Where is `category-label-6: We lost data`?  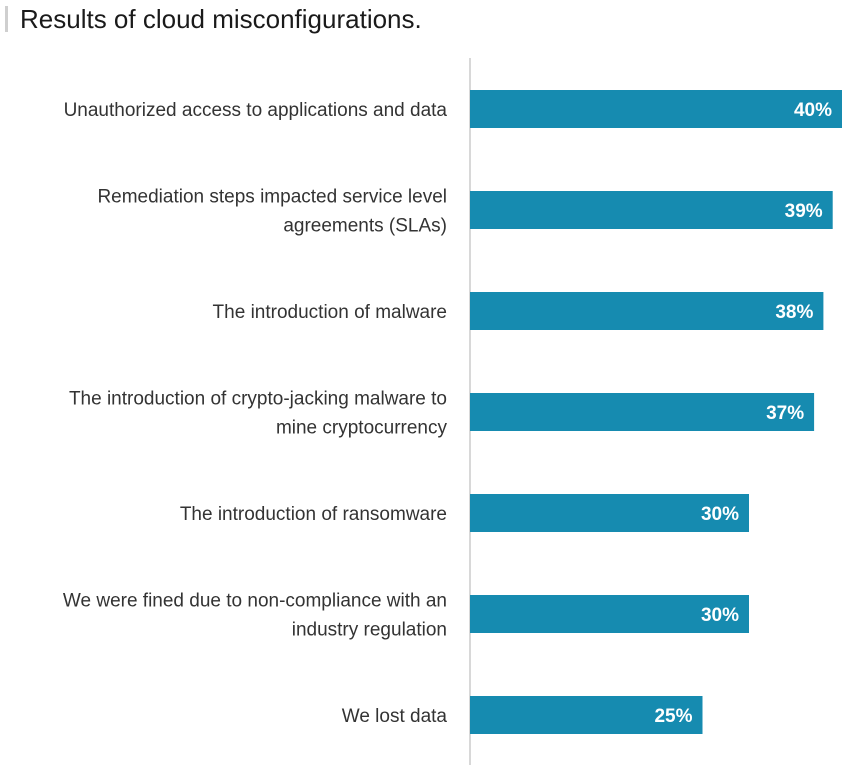
category-label-6: We lost data is located at coordinates (395, 716).